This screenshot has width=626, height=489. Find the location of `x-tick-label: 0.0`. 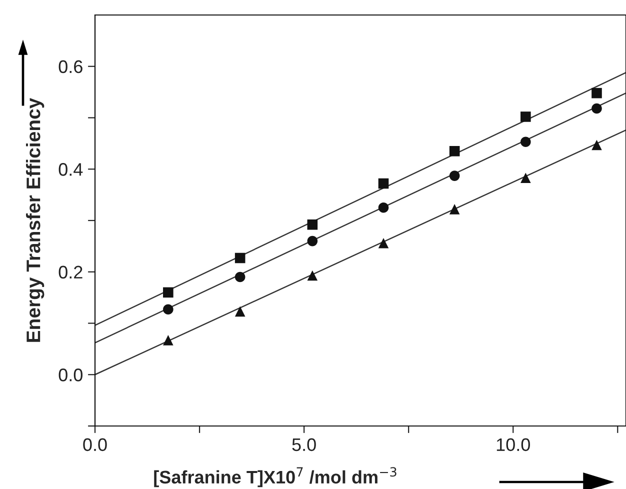

x-tick-label: 0.0 is located at coordinates (95, 445).